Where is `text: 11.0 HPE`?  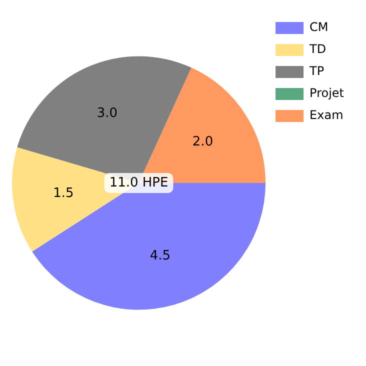
text: 11.0 HPE is located at coordinates (138, 182).